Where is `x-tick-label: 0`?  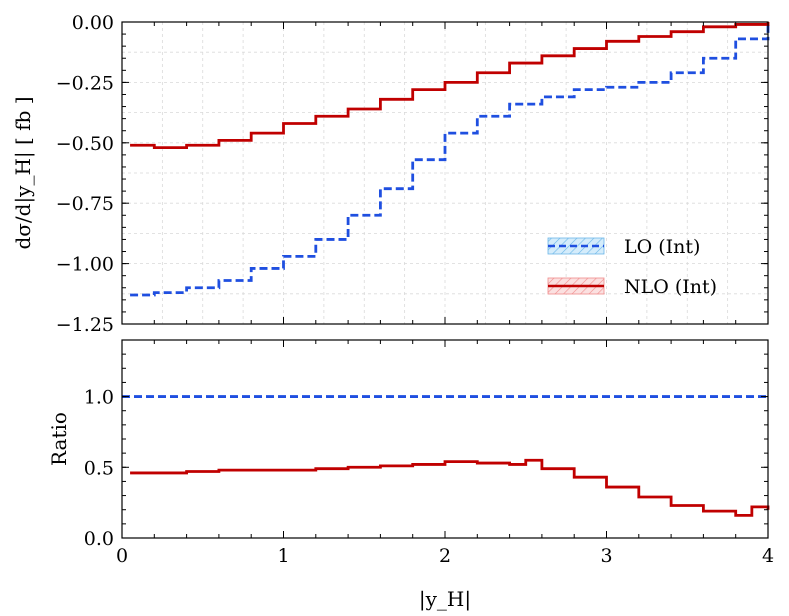
x-tick-label: 0 is located at coordinates (122, 556).